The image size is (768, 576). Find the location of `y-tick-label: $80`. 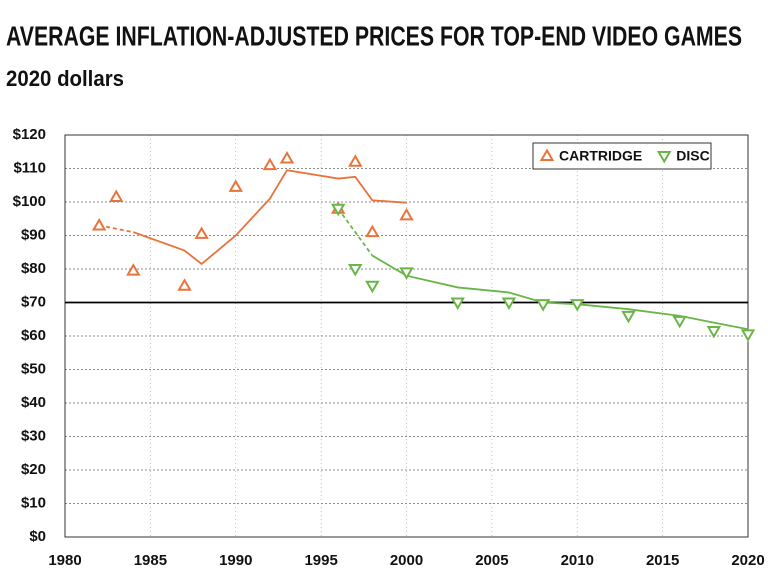

y-tick-label: $80 is located at coordinates (33, 268).